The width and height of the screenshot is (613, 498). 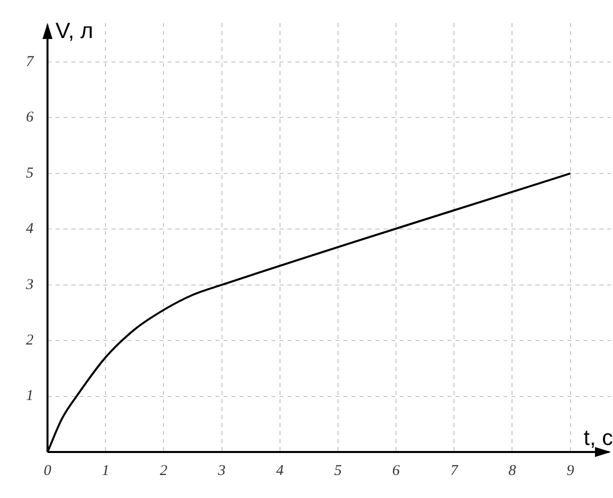 I want to click on y-tick-label: 2, so click(x=30, y=340).